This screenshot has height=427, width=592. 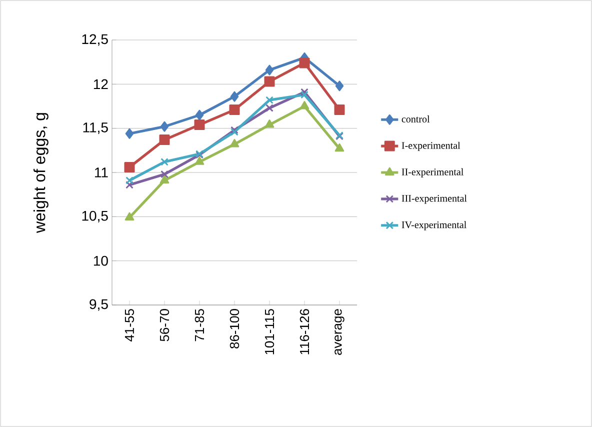 I want to click on x-tick-label: 56-70, so click(x=165, y=325).